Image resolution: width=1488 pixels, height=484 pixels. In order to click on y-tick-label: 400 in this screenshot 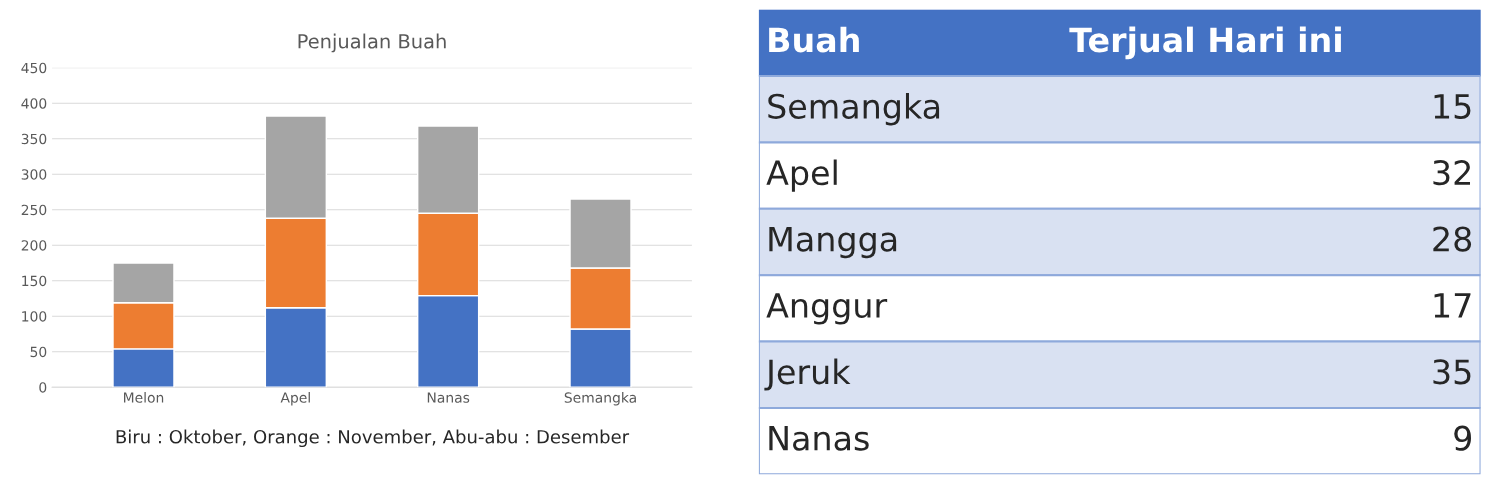, I will do `click(34, 103)`.